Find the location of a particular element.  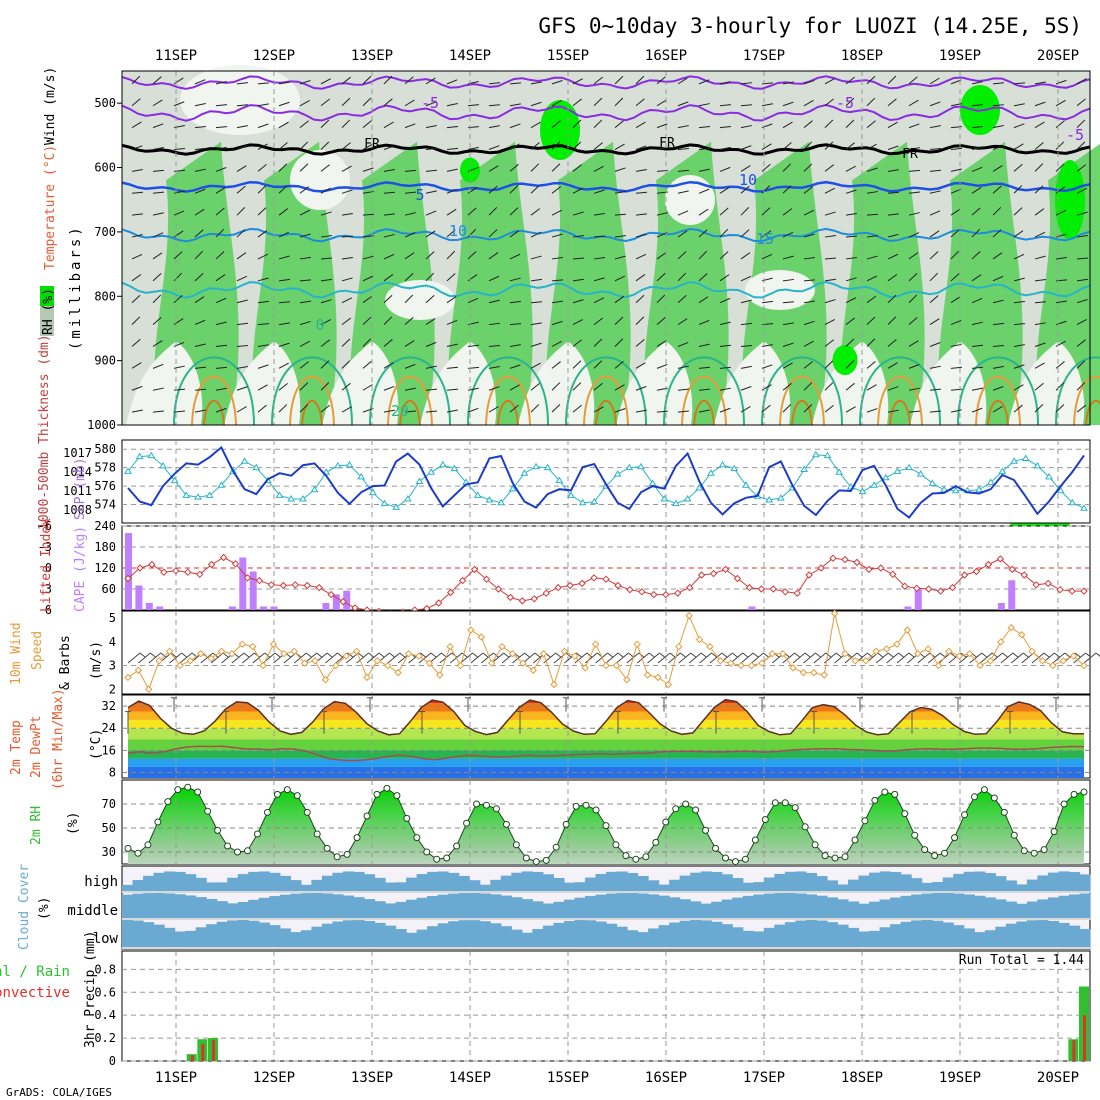

date-label-top: 20SEP is located at coordinates (1058, 56).